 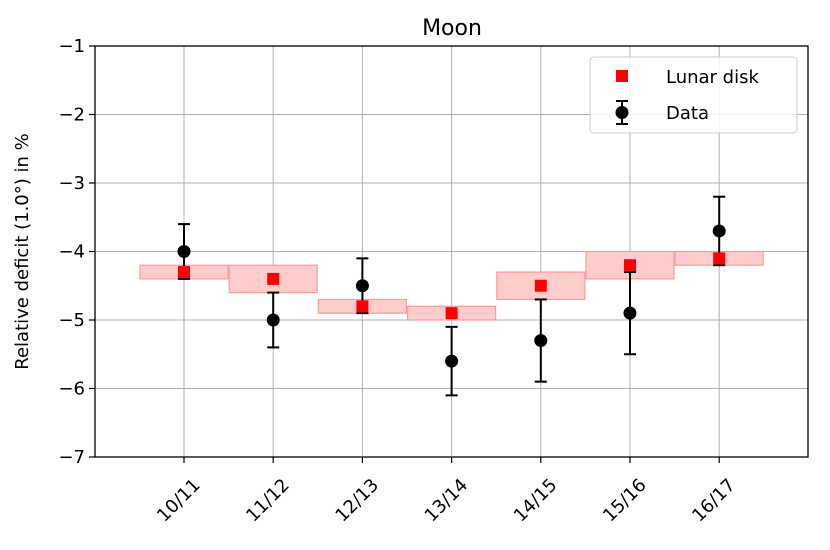 I want to click on y-tick-label: −7, so click(x=71, y=457).